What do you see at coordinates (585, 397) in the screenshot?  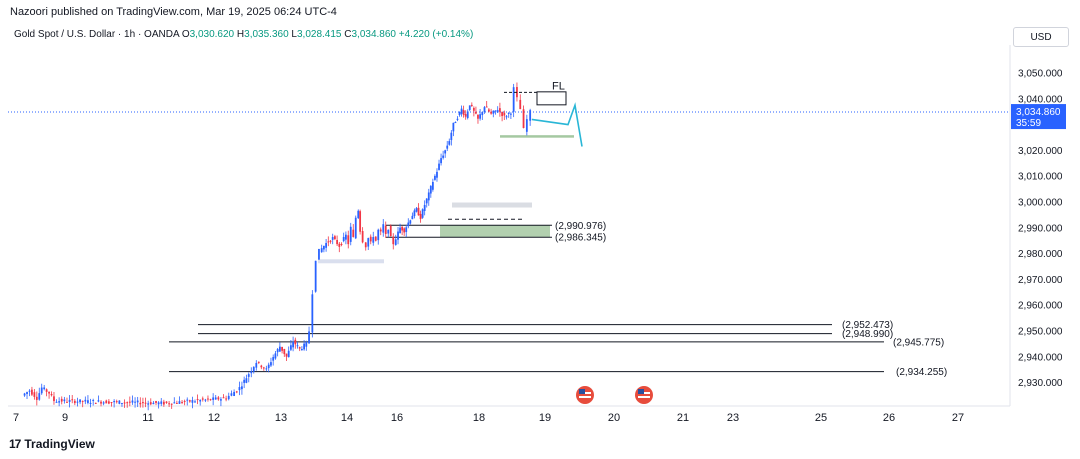 I see `flag-stripe-icon` at bounding box center [585, 397].